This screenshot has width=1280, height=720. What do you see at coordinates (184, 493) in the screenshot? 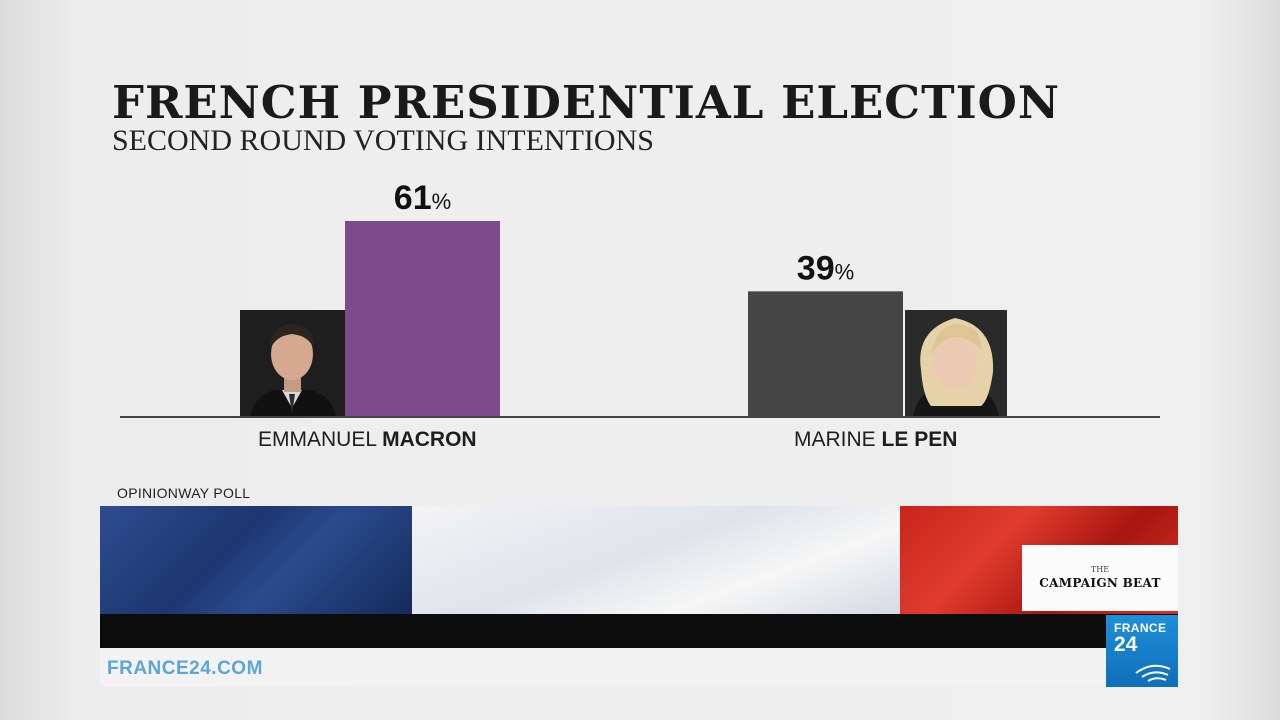
I see `poll-source: OPINIONWAY POLL` at bounding box center [184, 493].